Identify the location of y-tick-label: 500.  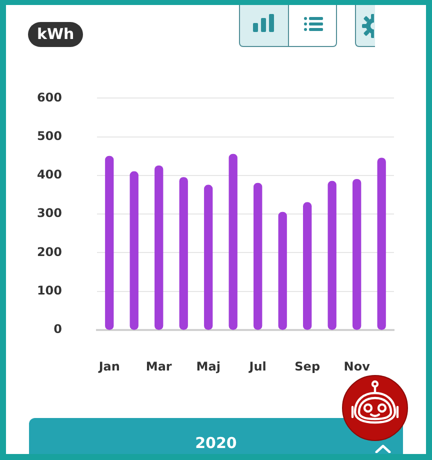
(49, 135).